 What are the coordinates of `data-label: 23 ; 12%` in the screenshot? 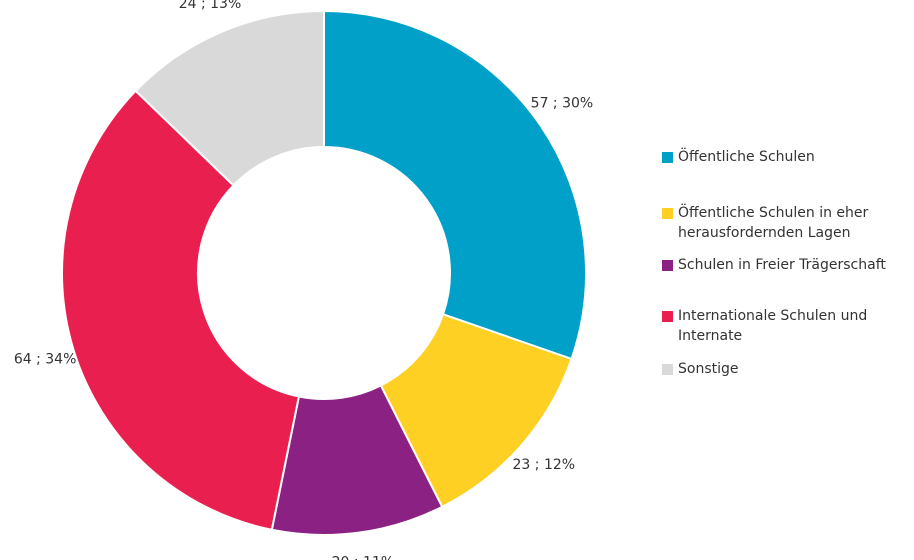 It's located at (544, 465).